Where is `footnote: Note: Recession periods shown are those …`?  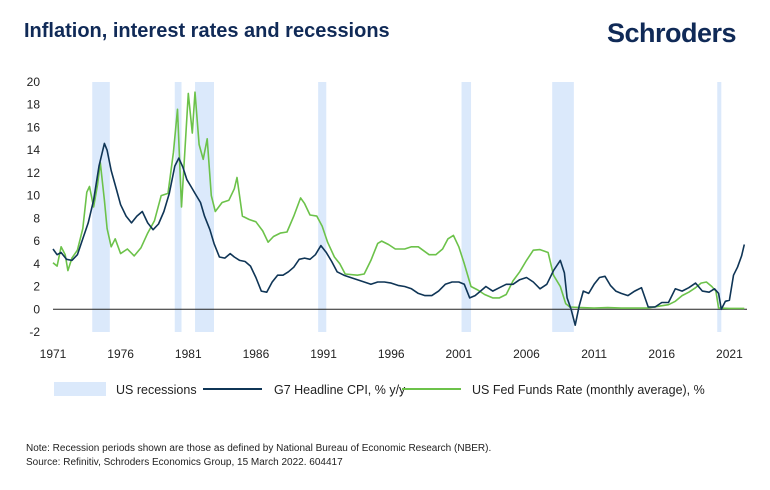
footnote: Note: Recession periods shown are those … is located at coordinates (259, 448).